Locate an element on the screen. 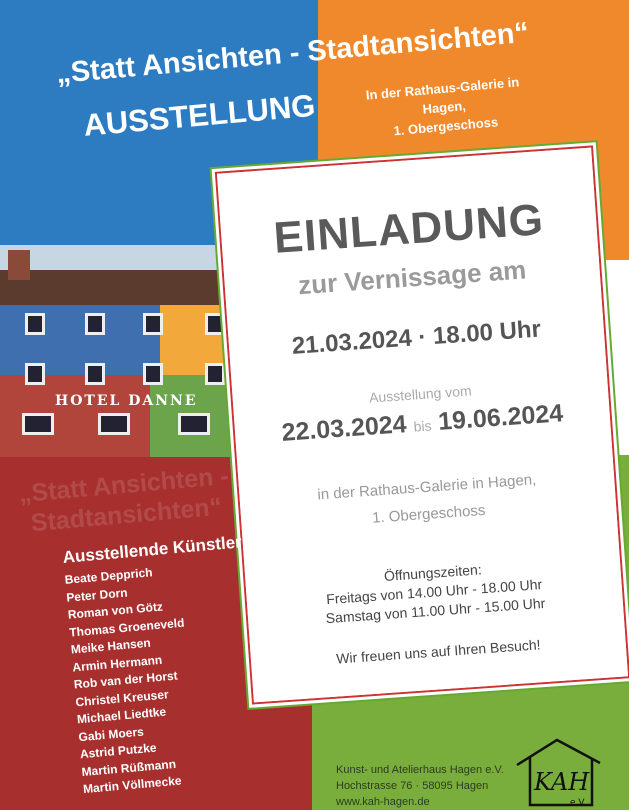  website-link: www.kah-hagen.de is located at coordinates (383, 802).